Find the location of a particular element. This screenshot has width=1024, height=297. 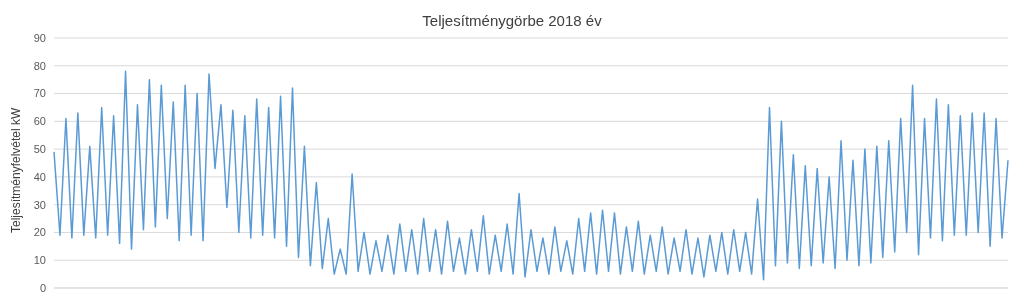

y-tick-label: 20 is located at coordinates (39, 232).